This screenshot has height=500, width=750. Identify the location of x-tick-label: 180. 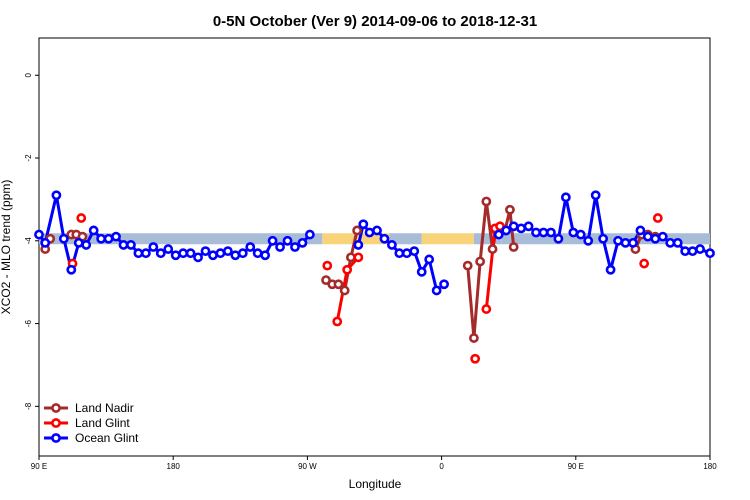
(174, 466).